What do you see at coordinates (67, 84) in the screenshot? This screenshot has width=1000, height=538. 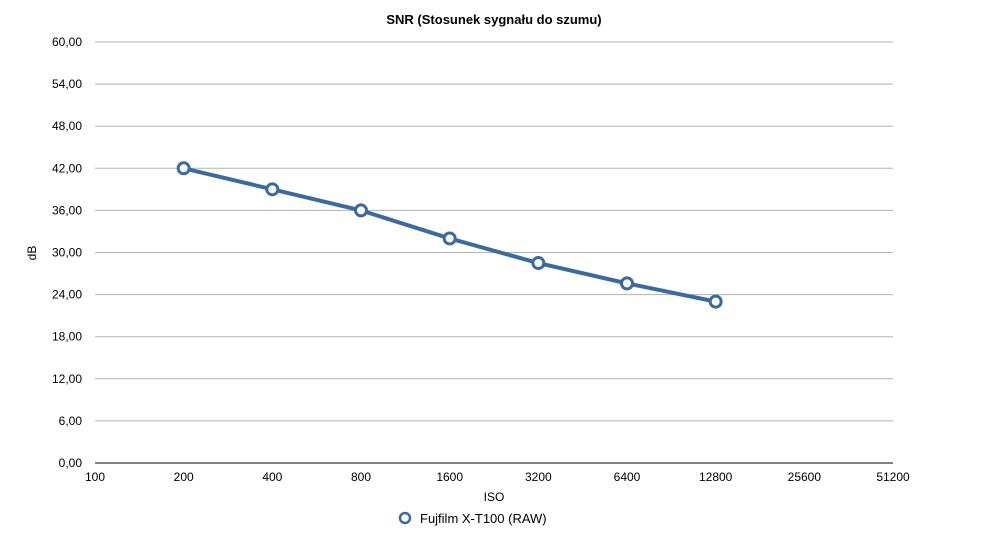 I see `y-tick-label: 54,00` at bounding box center [67, 84].